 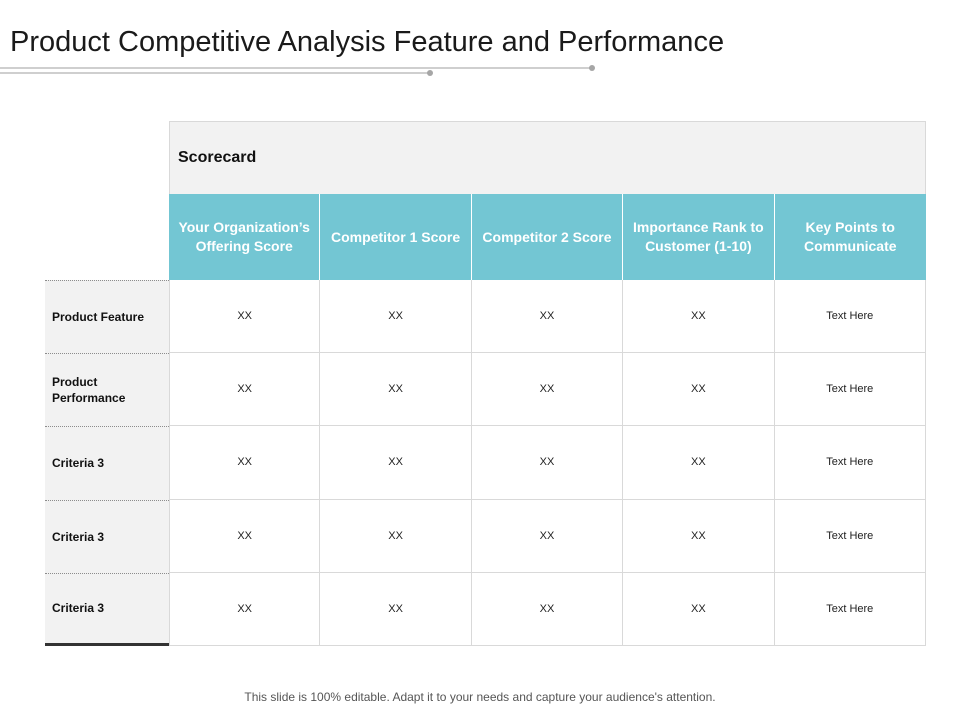 I want to click on row-label: Product Performance, so click(x=107, y=390).